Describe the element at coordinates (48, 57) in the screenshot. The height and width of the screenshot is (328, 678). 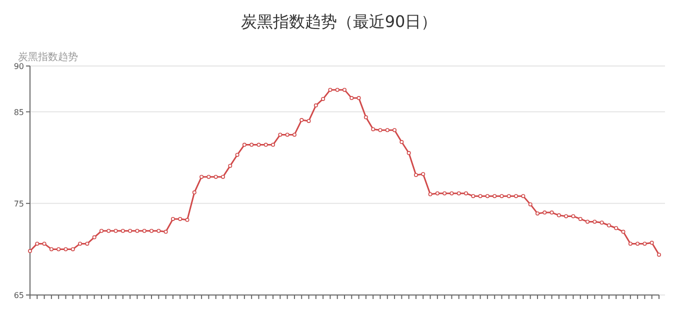
I see `y-axis-title: 炭黑指数趋势` at that location.